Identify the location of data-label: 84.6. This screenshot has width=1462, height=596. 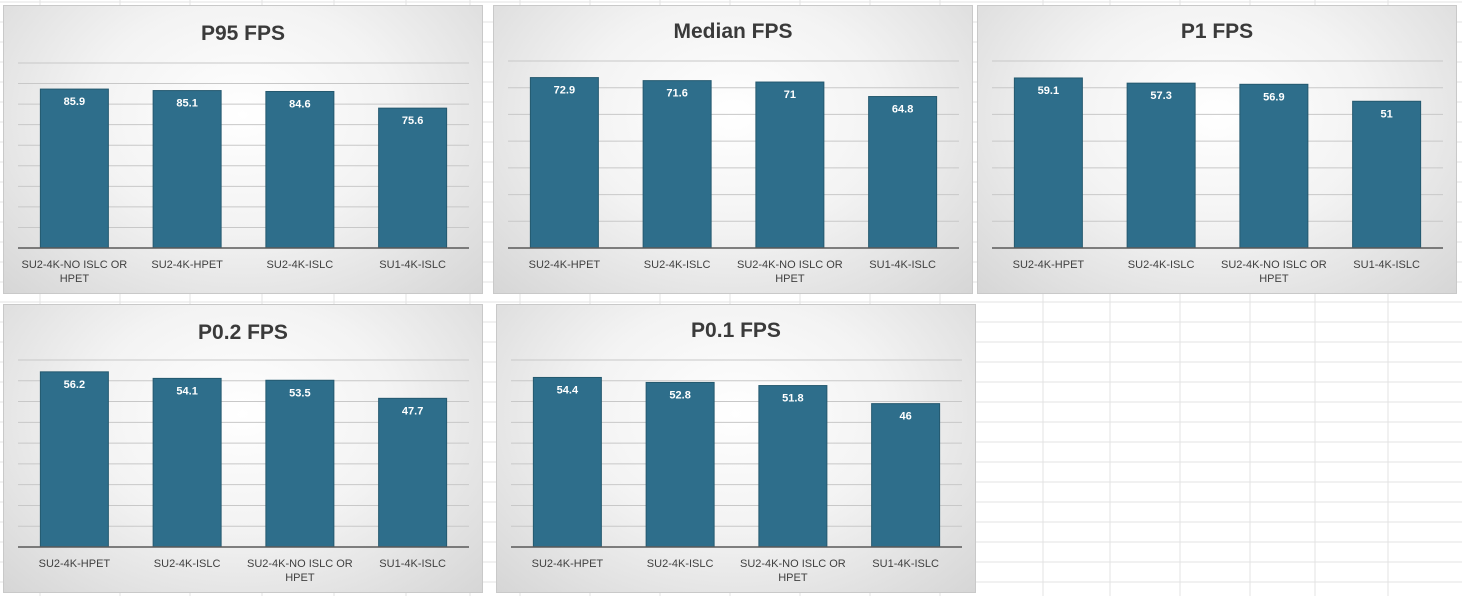
(299, 104).